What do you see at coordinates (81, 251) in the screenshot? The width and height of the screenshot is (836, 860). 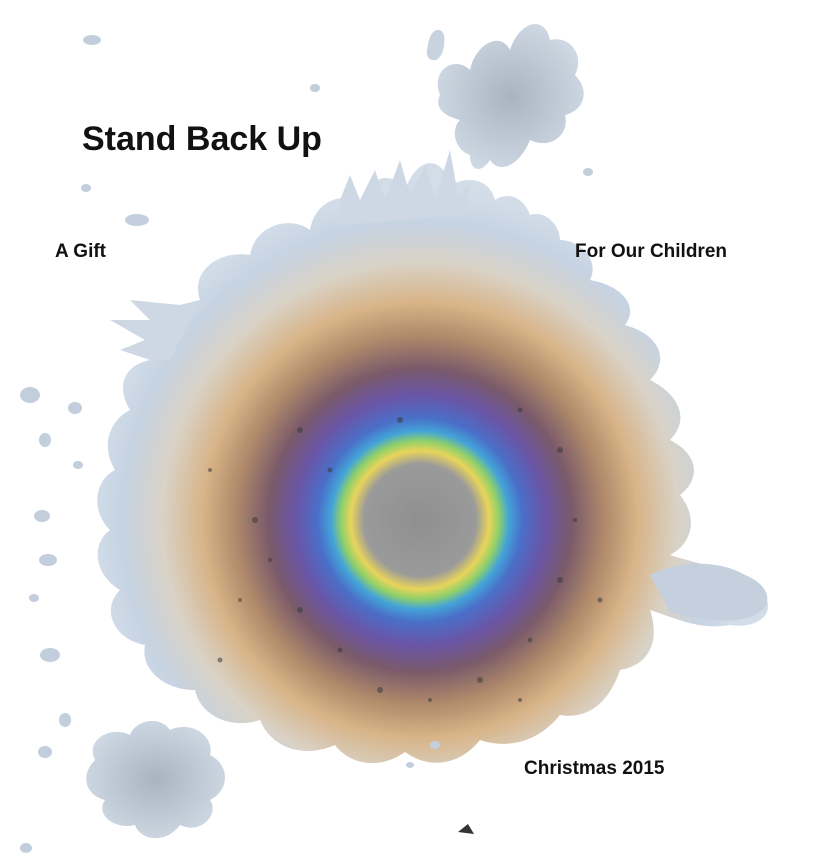 I see `subtitle-left: A Gift` at bounding box center [81, 251].